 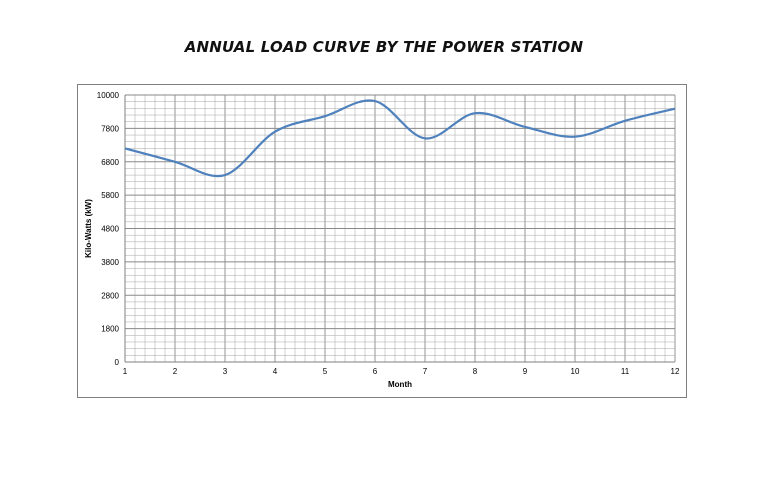 I want to click on x-tick-label: 5, so click(x=325, y=371).